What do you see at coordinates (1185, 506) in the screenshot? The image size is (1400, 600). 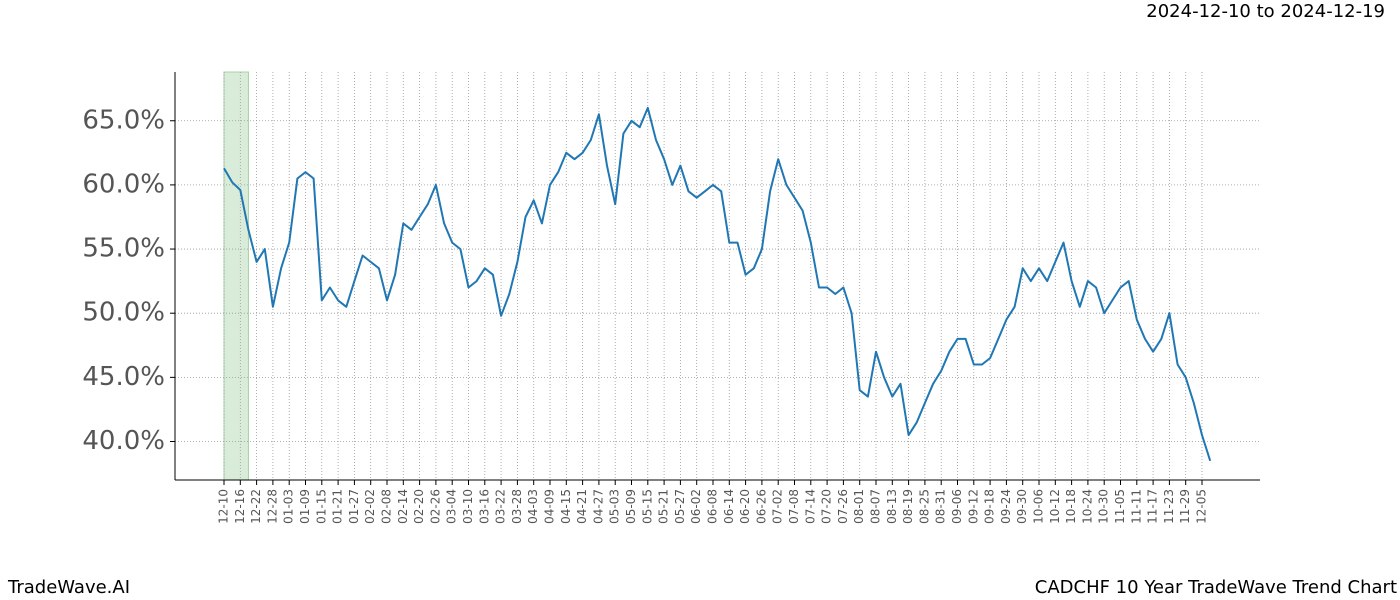 I see `x-tick-label: 11-29` at bounding box center [1185, 506].